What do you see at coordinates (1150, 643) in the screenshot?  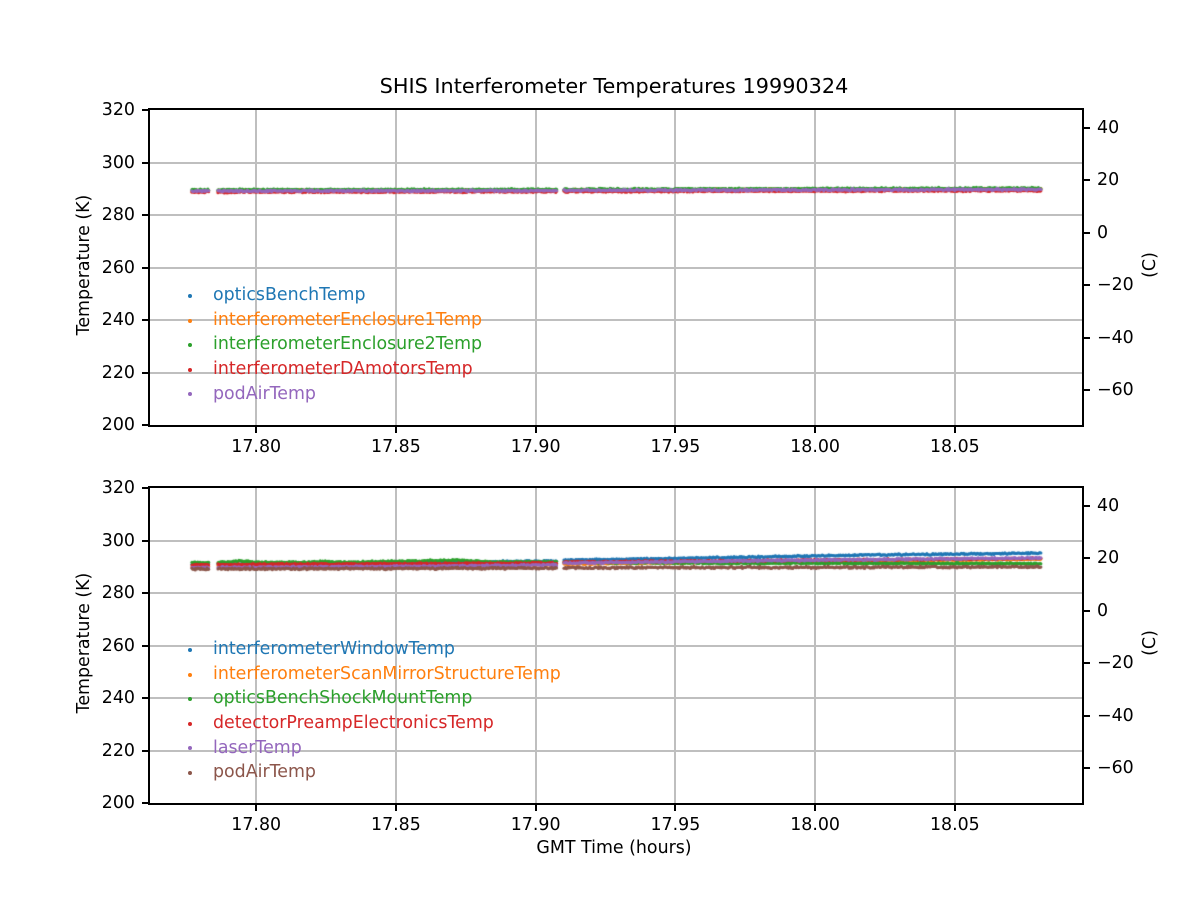 I see `bottom-ylabel-right: (C)` at bounding box center [1150, 643].